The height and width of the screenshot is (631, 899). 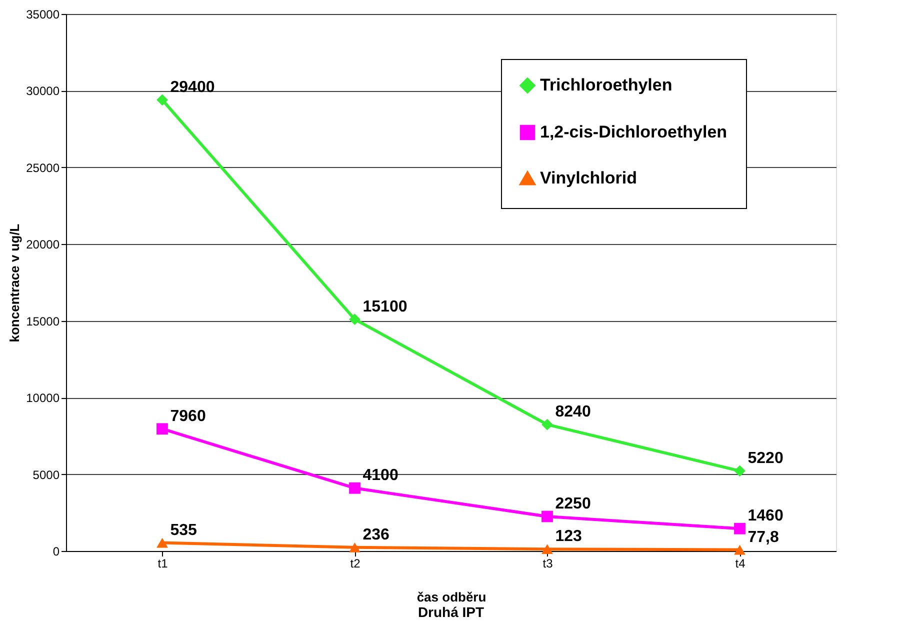 What do you see at coordinates (766, 516) in the screenshot?
I see `data-label: 1460` at bounding box center [766, 516].